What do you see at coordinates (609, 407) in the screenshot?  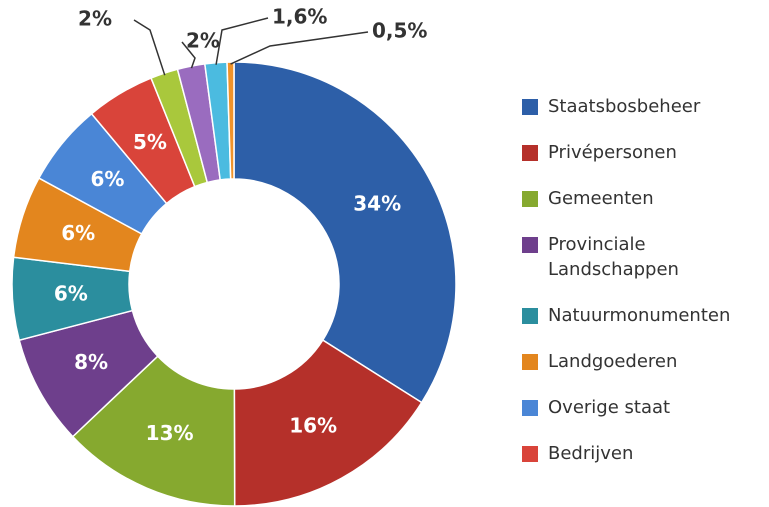 I see `legend-label: Overige staat` at bounding box center [609, 407].